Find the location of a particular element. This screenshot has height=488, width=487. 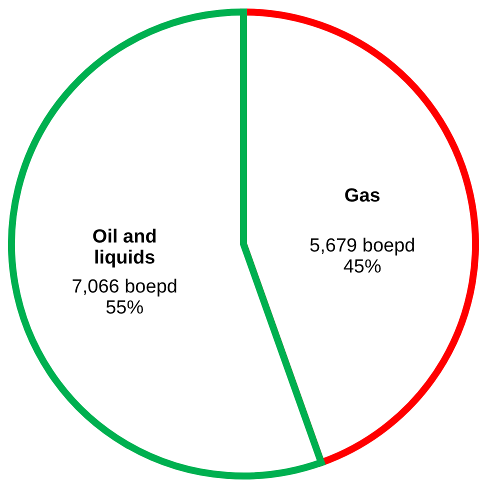

slice-label: Oil and liquids is located at coordinates (124, 247).